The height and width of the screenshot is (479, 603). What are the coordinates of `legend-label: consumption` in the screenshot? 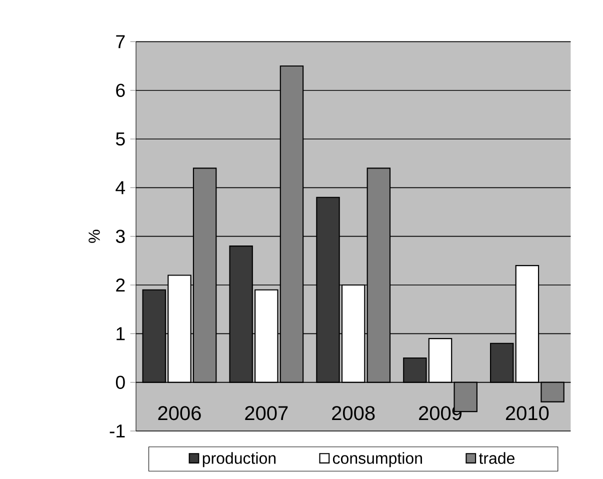 It's located at (377, 460).